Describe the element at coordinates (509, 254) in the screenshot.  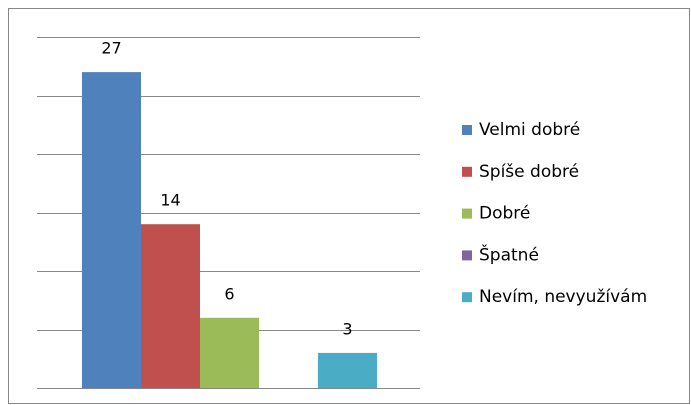
I see `legend-label: Špatné` at that location.